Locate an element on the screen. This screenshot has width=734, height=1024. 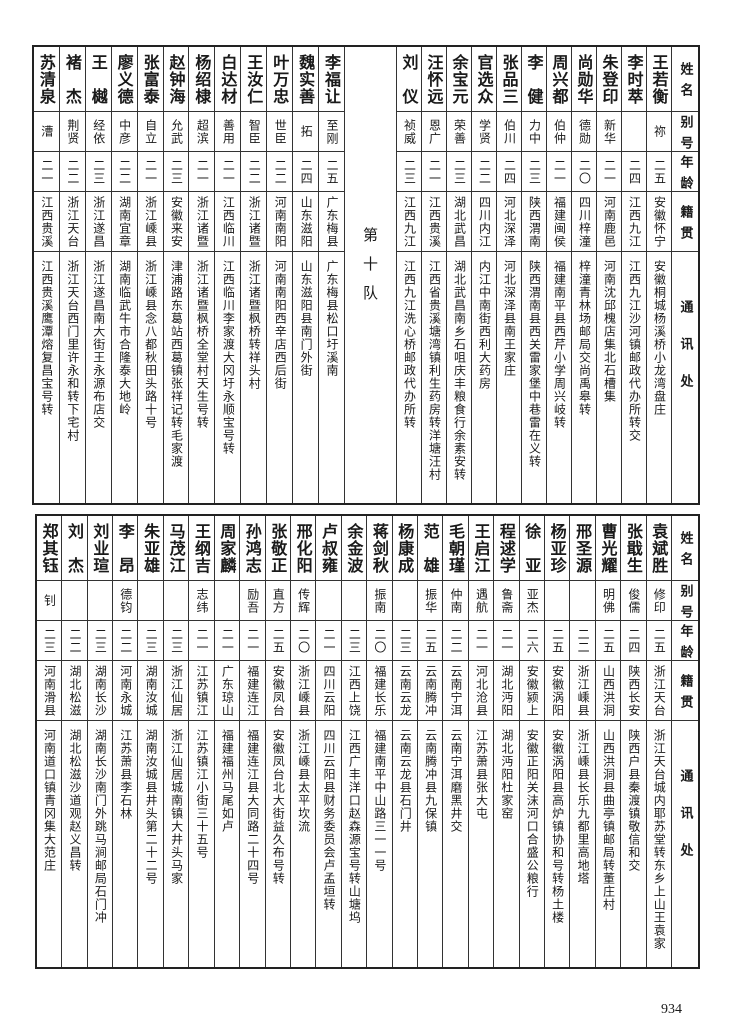
person-name: 王纲吉 is located at coordinates (201, 548).